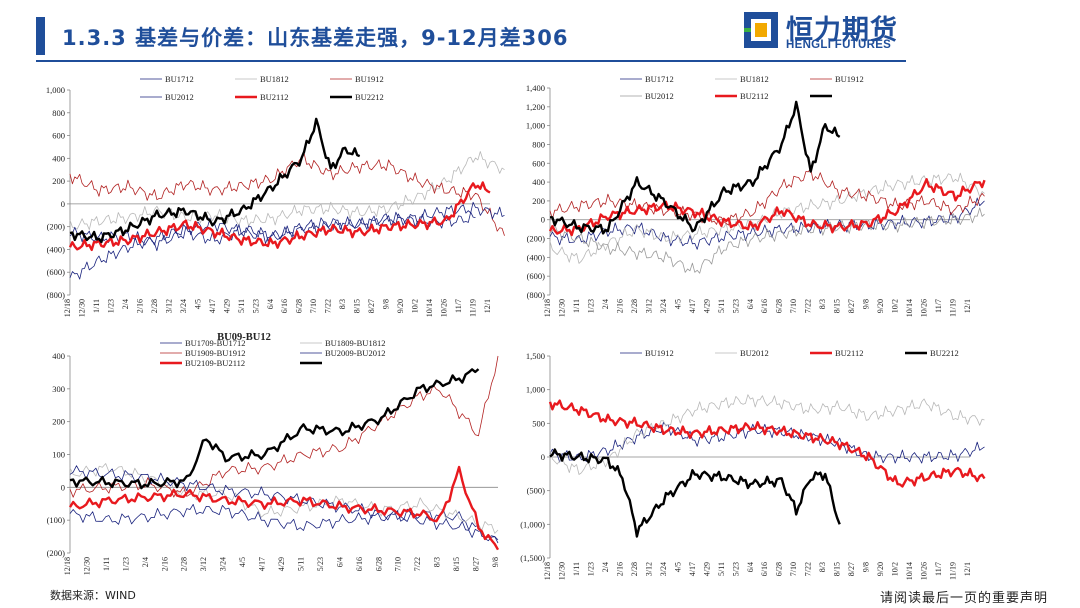 The image size is (1080, 608). What do you see at coordinates (880, 569) in the screenshot?
I see `x-tick-label: 9/20` at bounding box center [880, 569].